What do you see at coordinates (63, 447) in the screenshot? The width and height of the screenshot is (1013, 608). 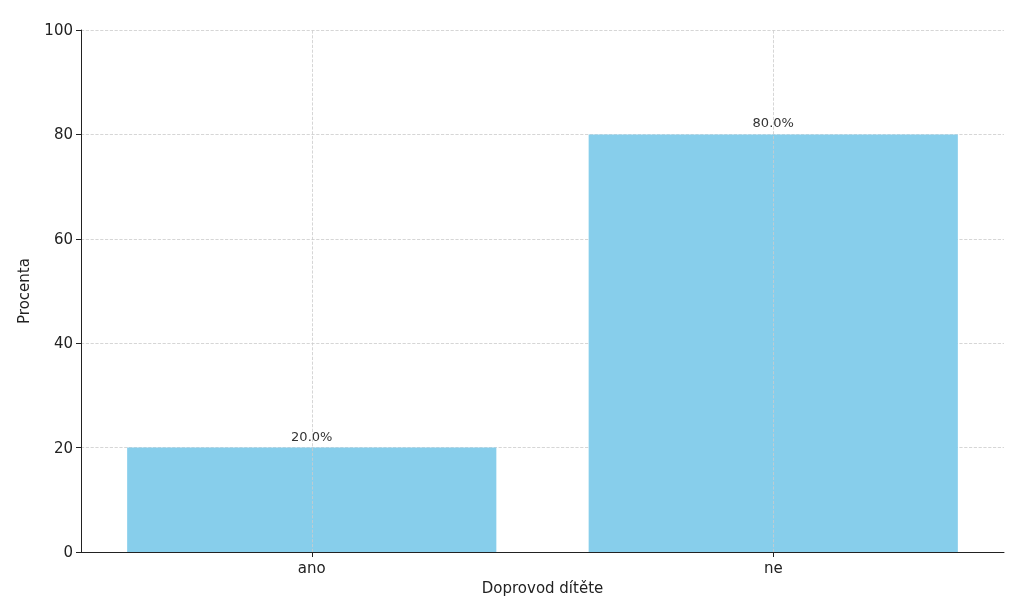 I see `y-tick-label: 20` at bounding box center [63, 447].